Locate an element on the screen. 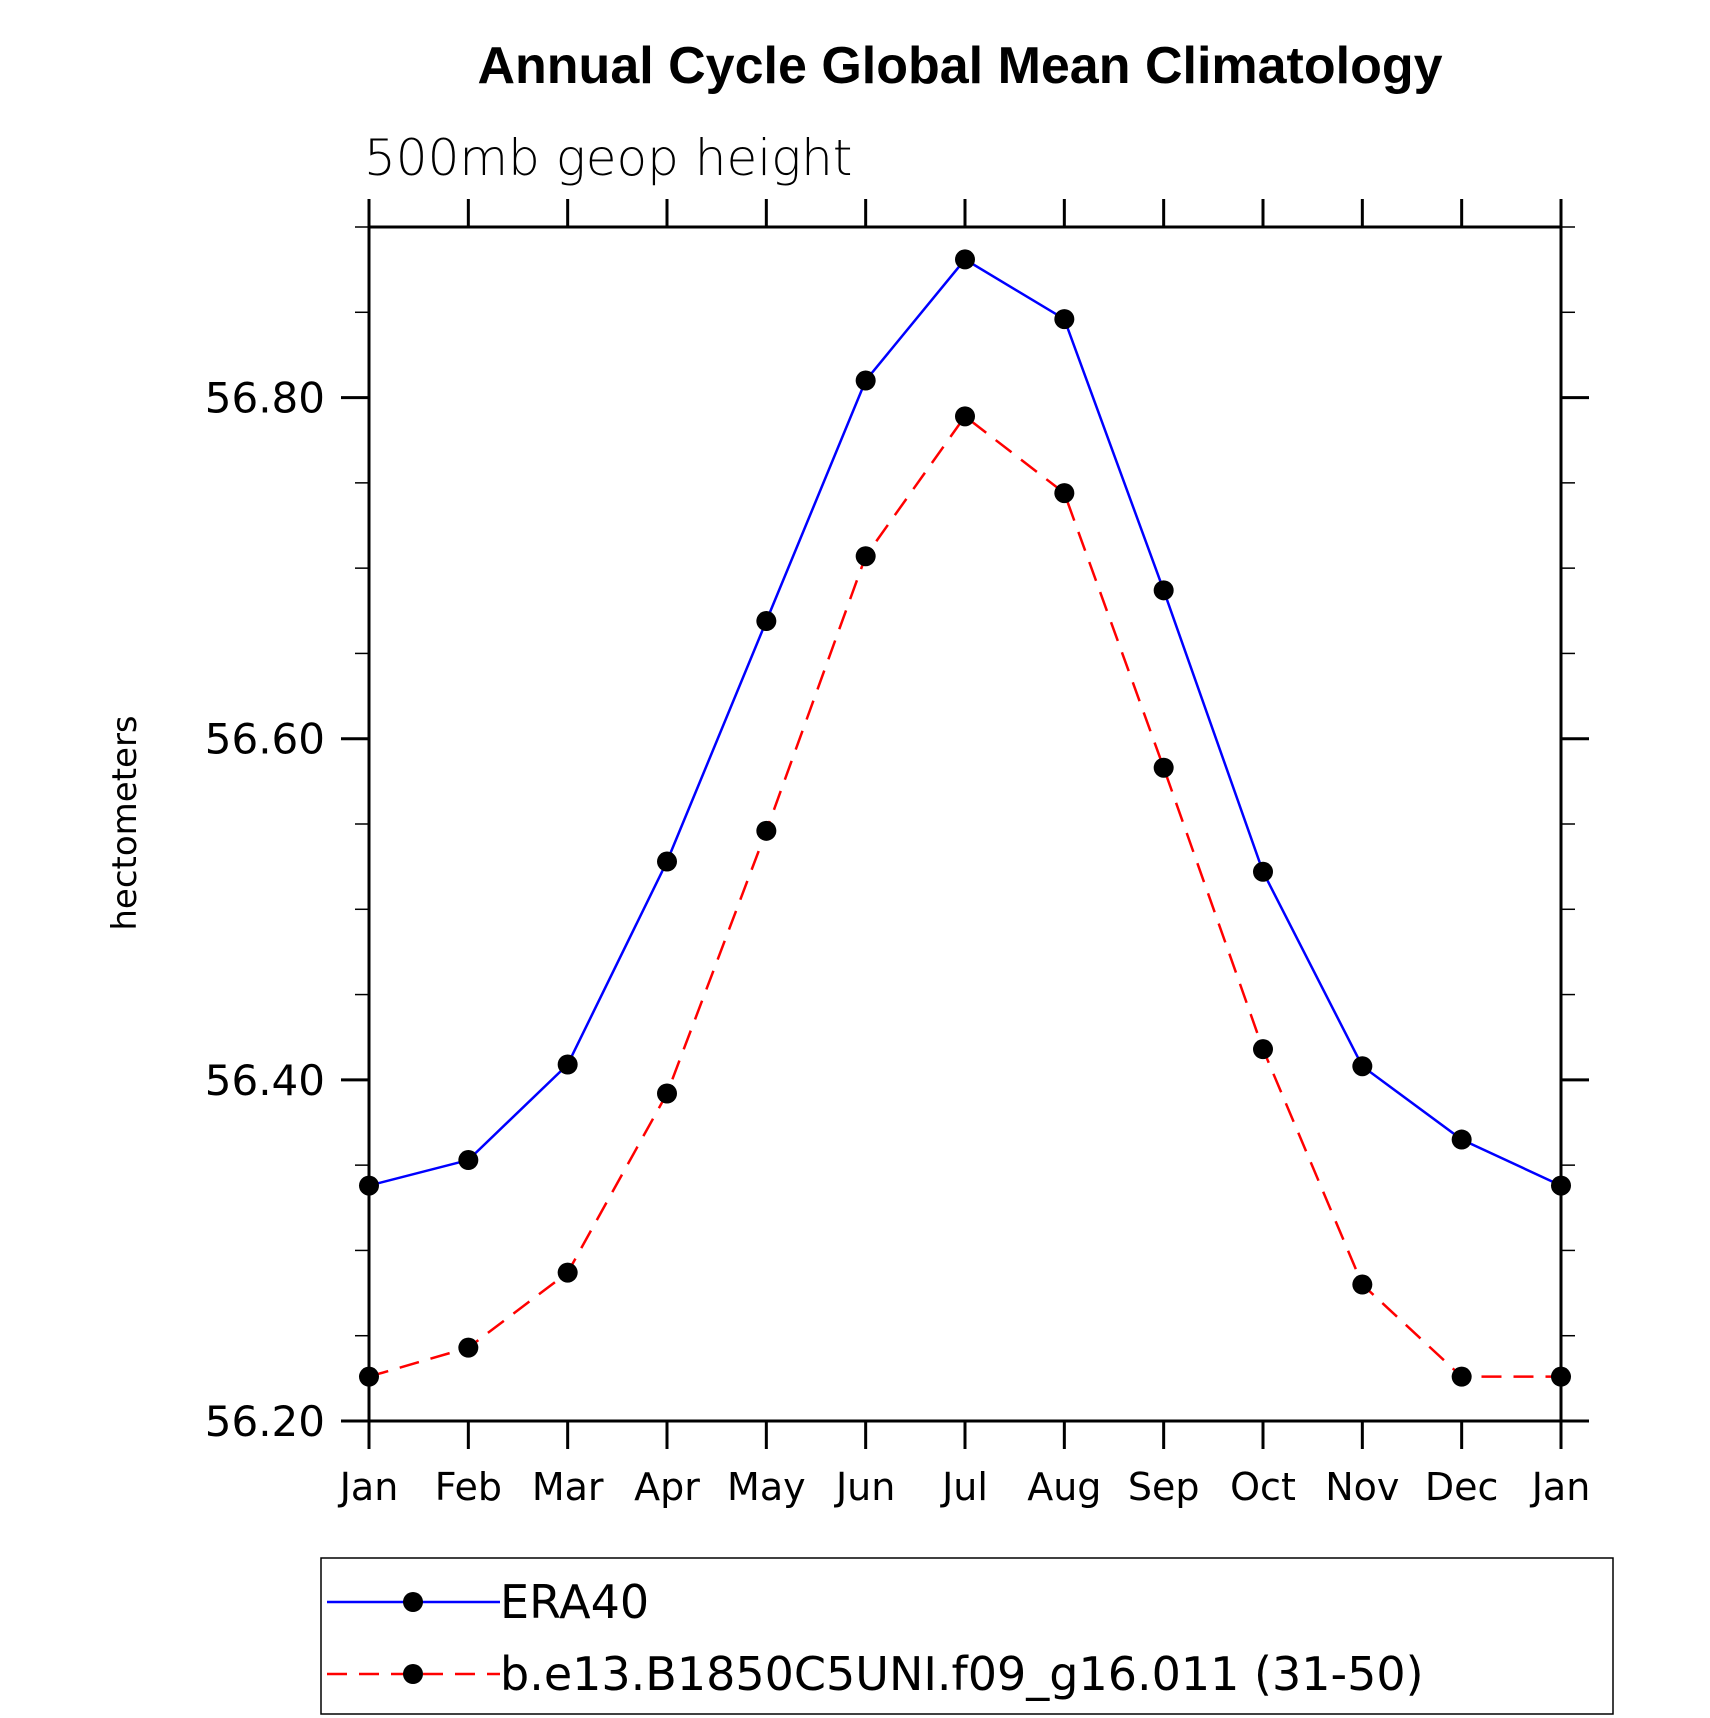 The height and width of the screenshot is (1718, 1710). x-tick-label: Dec is located at coordinates (1462, 1487).